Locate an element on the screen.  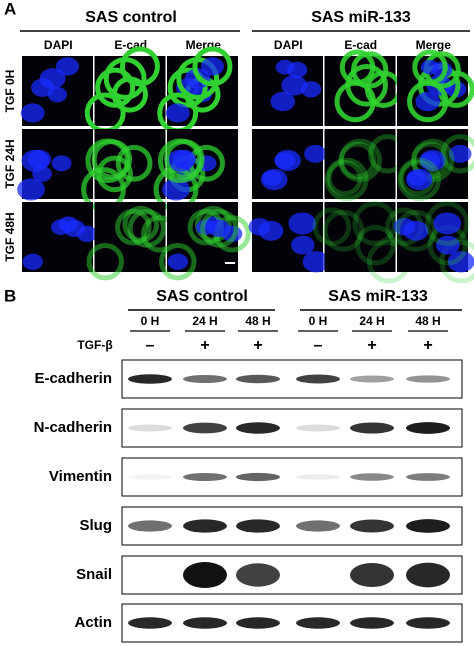
treatment-sign: – is located at coordinates (318, 345).